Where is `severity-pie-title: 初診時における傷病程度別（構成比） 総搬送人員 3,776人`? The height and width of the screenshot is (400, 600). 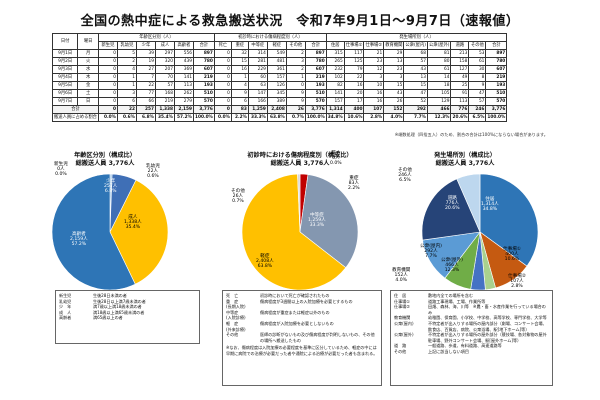
severity-pie-title: 初診時における傷病程度別（構成比） 総搬送人員 3,776人 is located at coordinates (300, 160).